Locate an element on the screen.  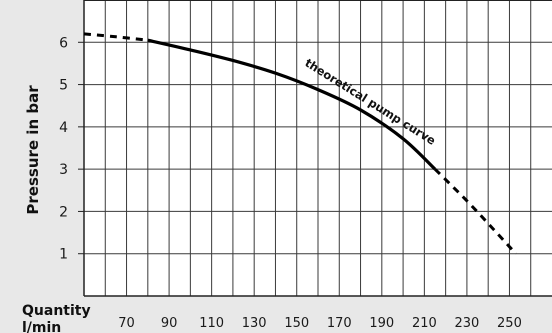
y-tick-label: 4 is located at coordinates (63, 128).